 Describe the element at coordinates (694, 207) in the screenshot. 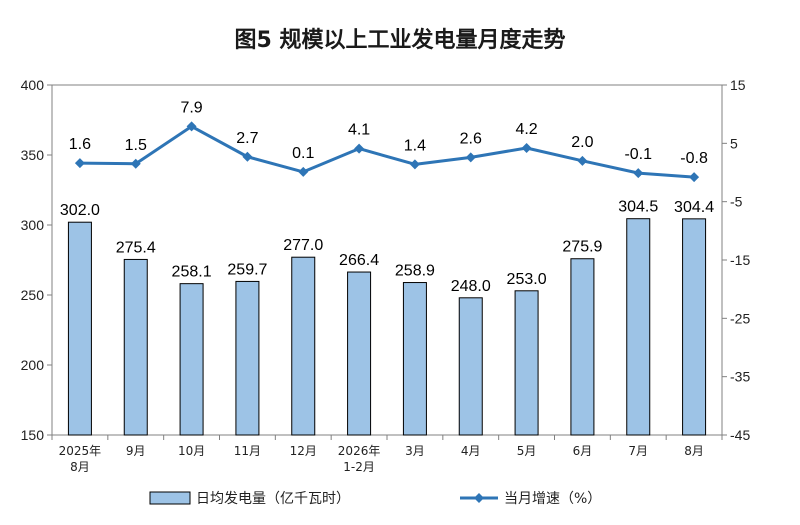

I see `bar-value-label: 304.4` at that location.